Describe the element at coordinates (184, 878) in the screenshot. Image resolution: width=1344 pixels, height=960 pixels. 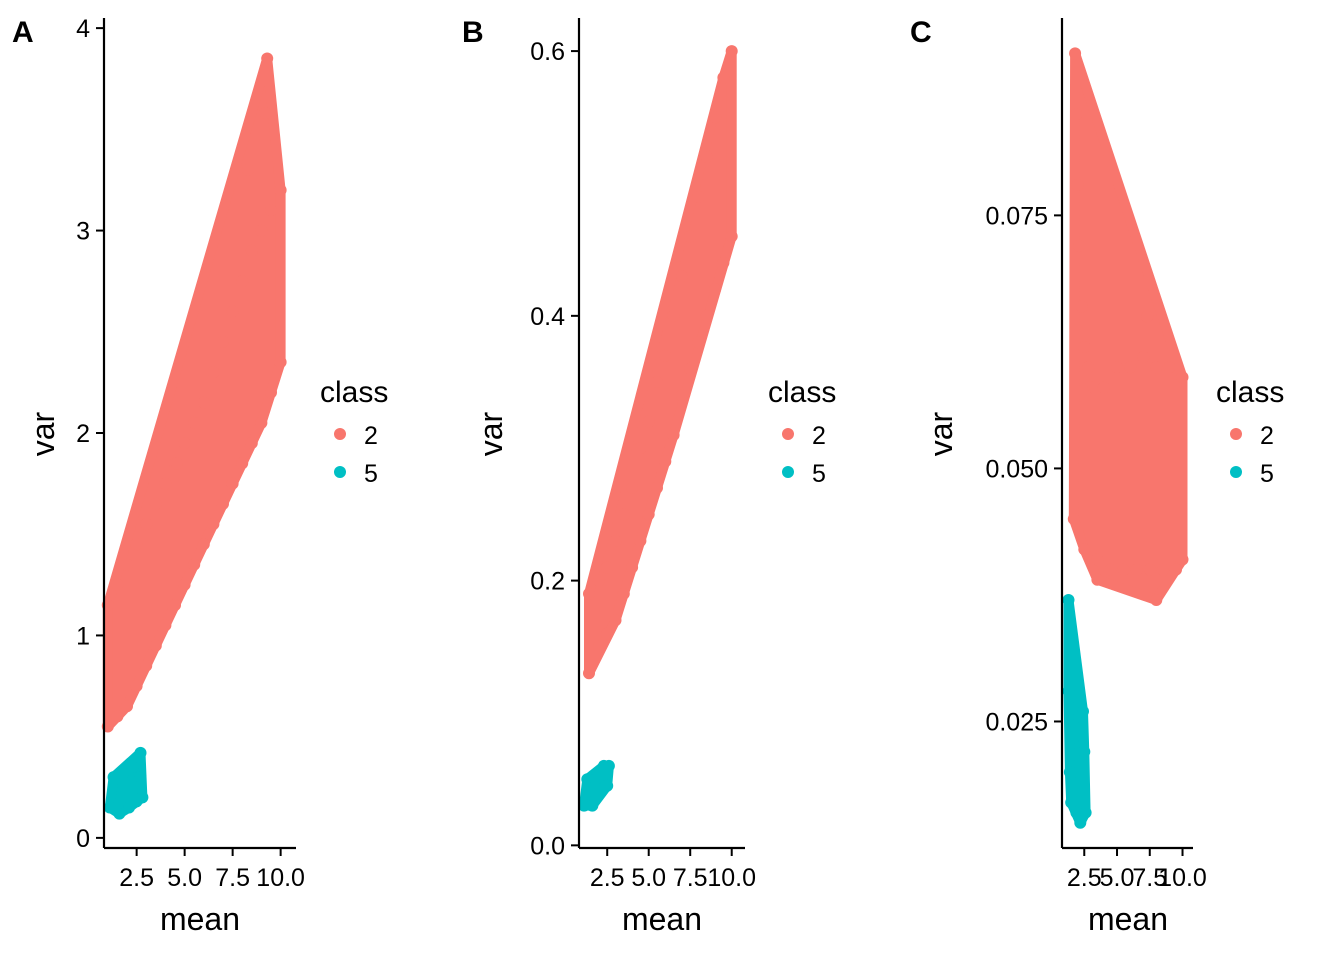
I see `panel-a-x-tick-label: 5.0` at that location.